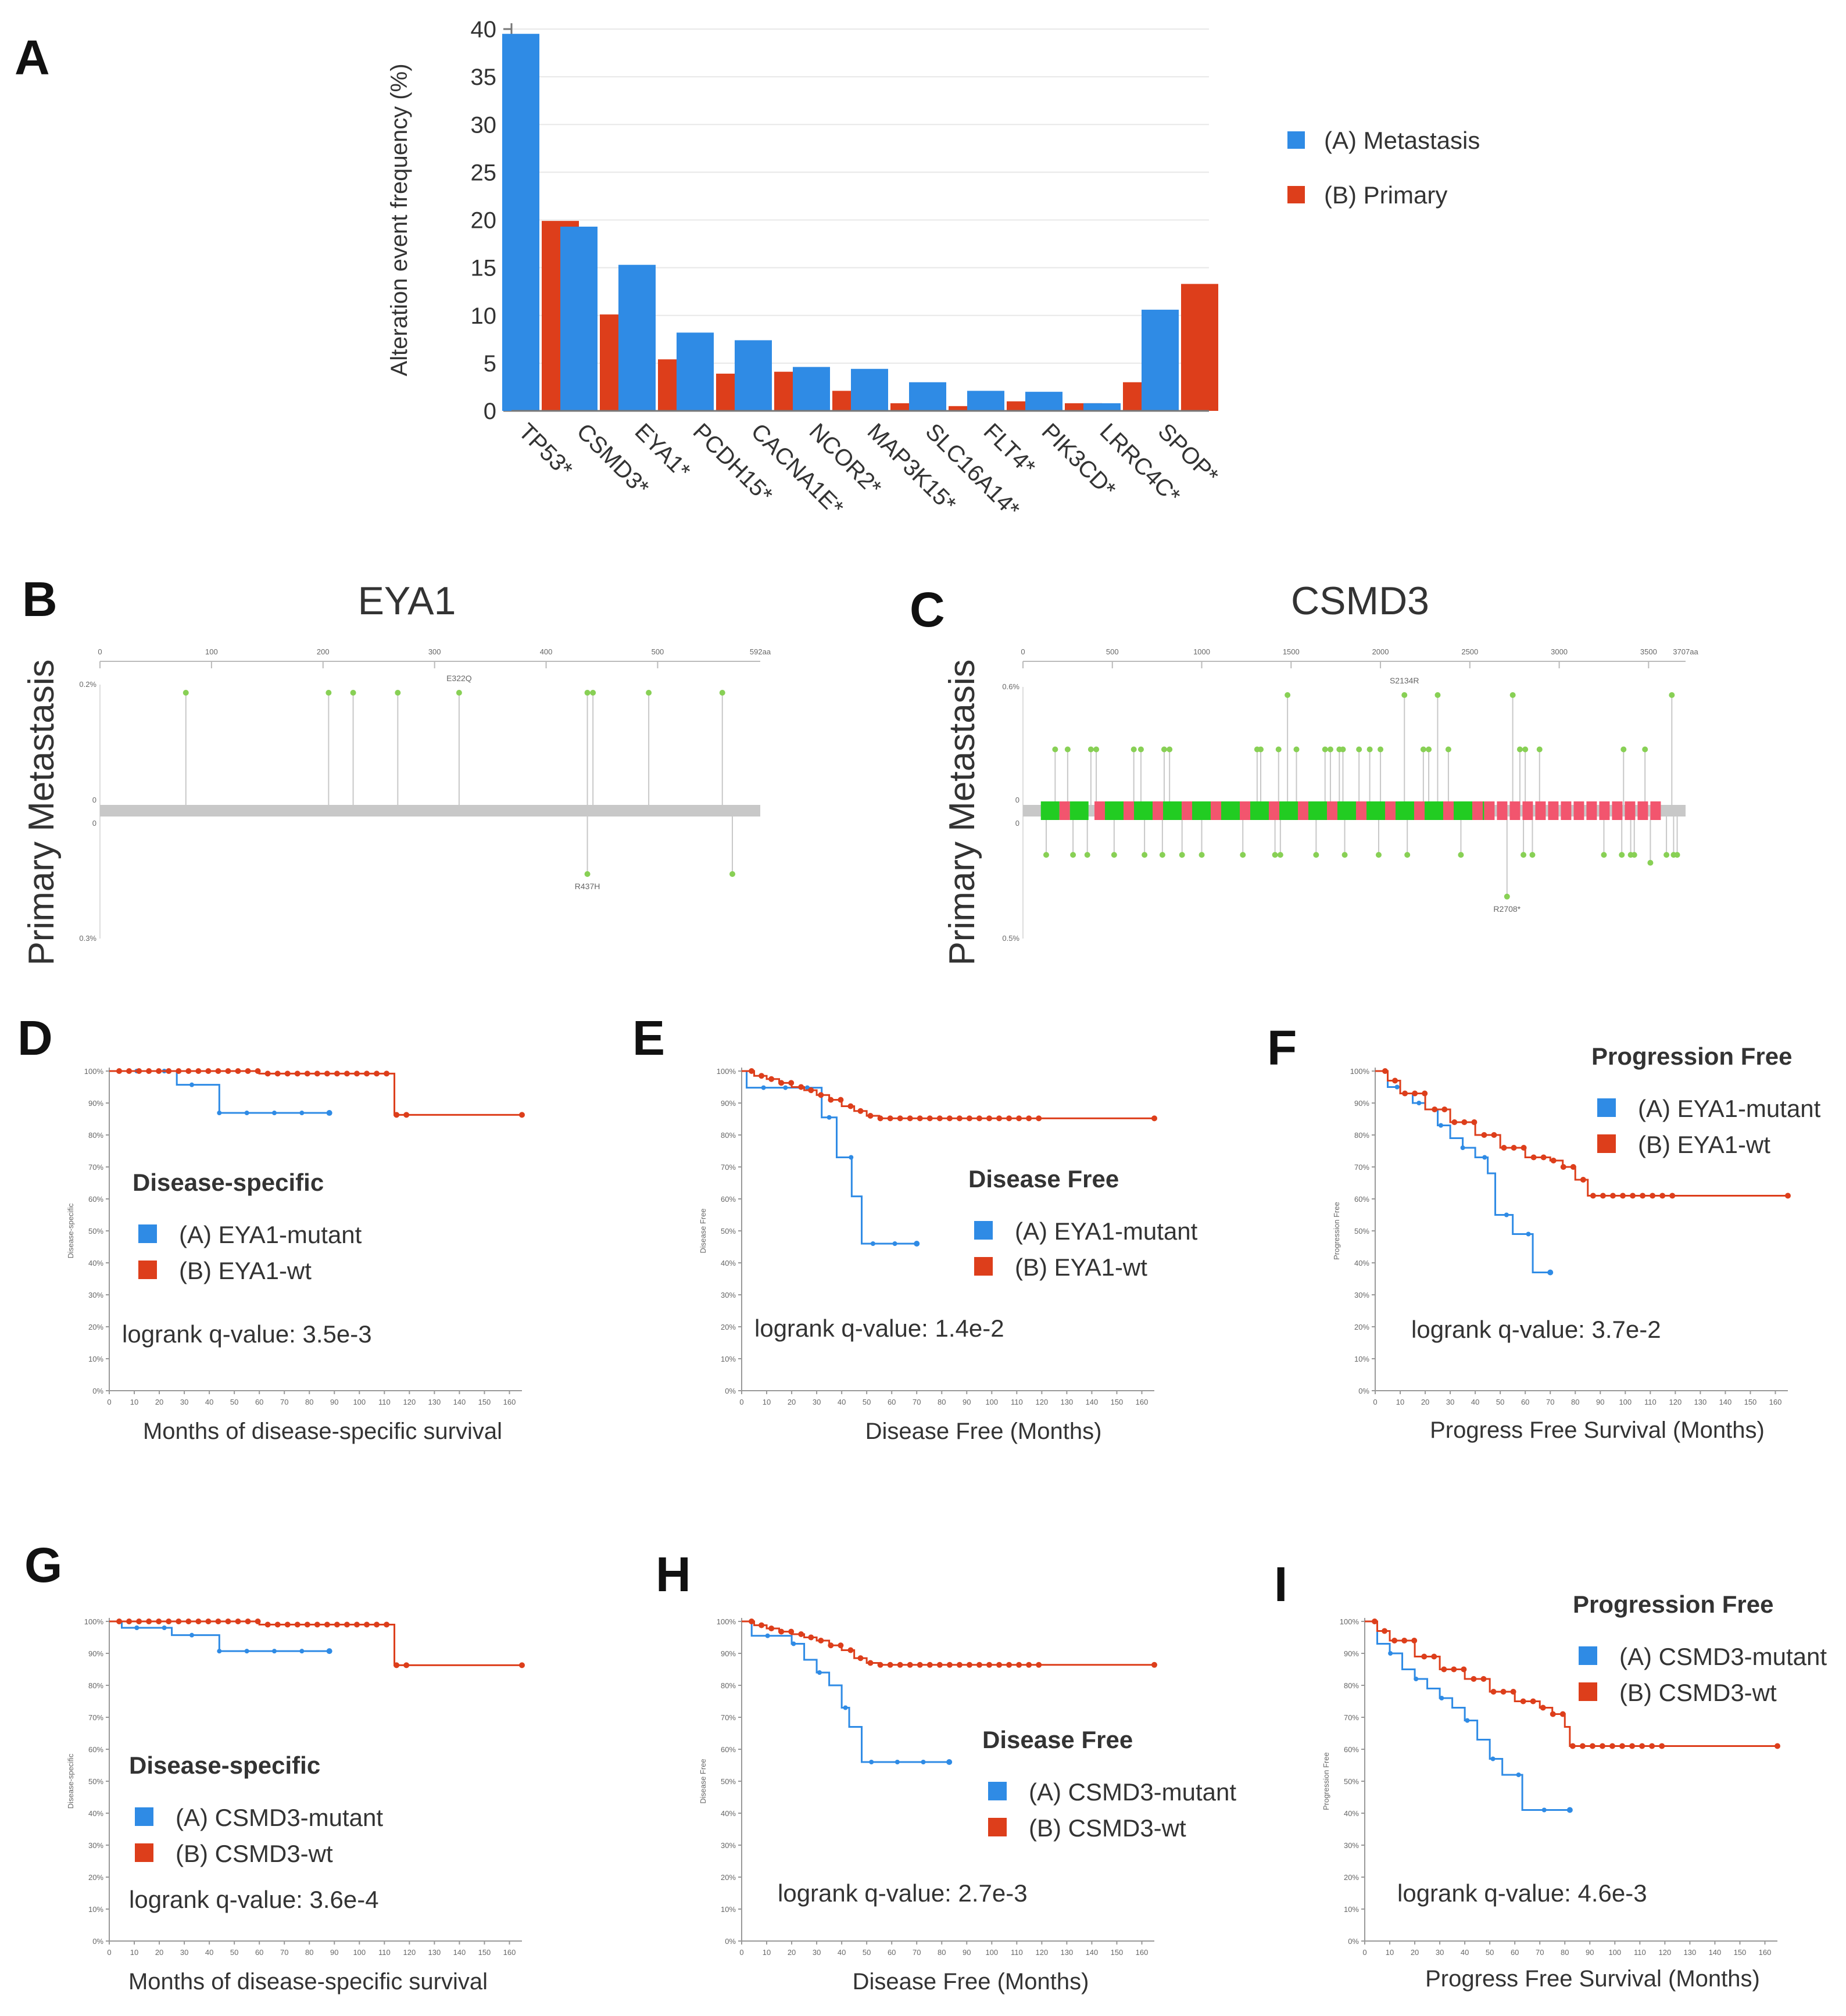 The width and height of the screenshot is (1846, 2016). What do you see at coordinates (1593, 1979) in the screenshot?
I see `x-axis-title: Progress Free Survival (Months)` at bounding box center [1593, 1979].